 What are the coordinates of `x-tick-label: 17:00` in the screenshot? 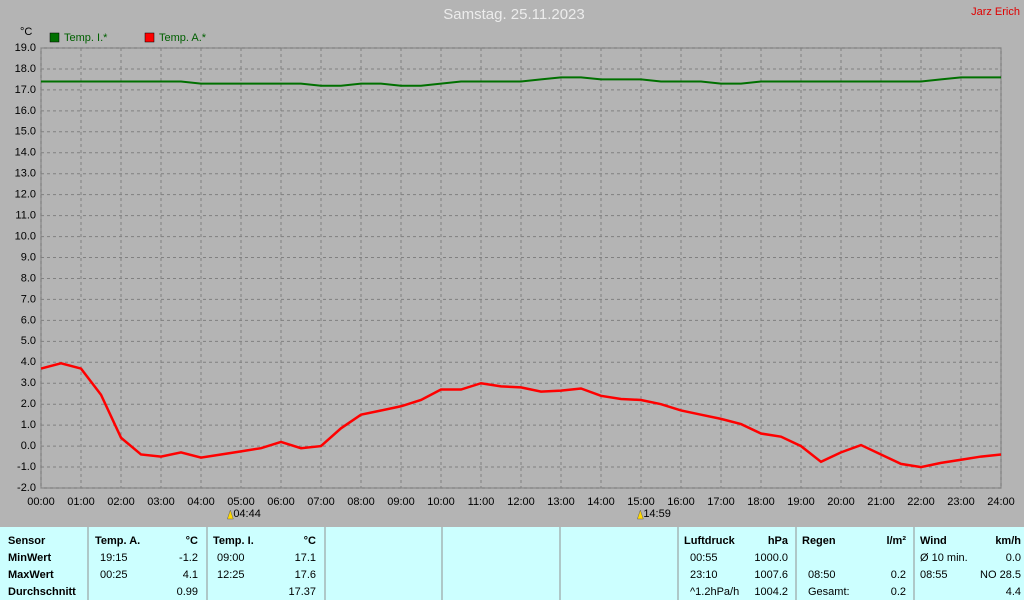 It's located at (721, 502).